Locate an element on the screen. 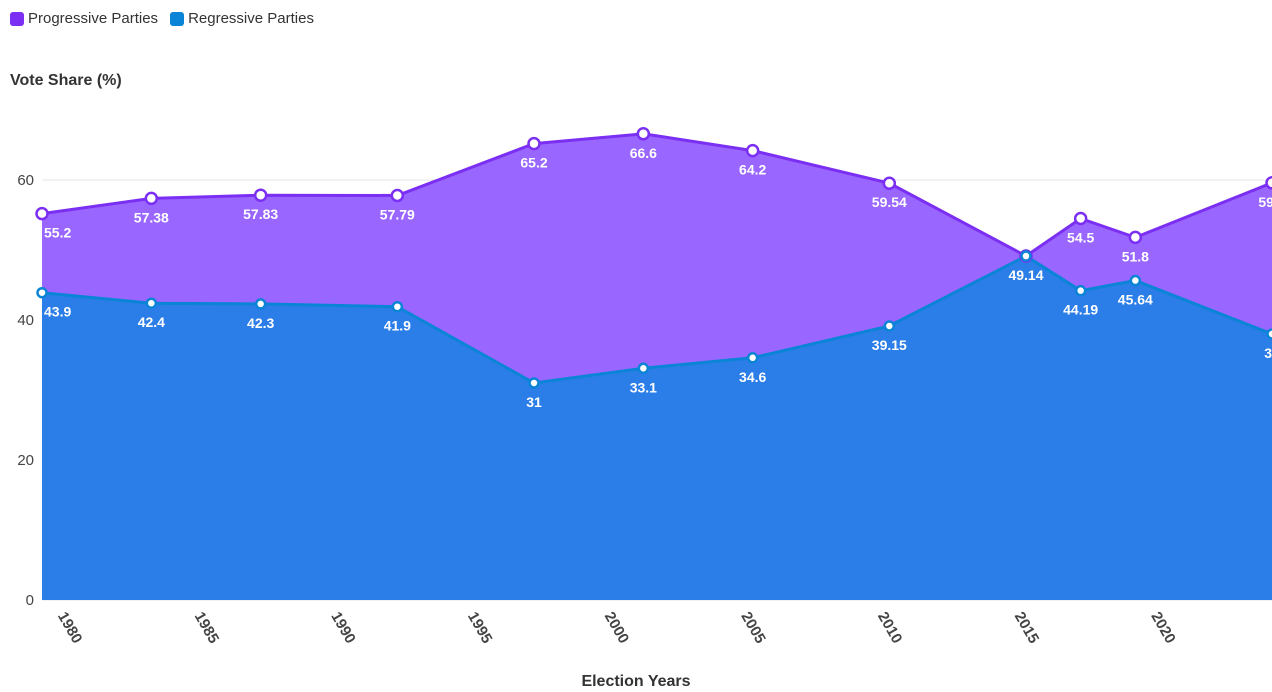 This screenshot has height=692, width=1272. data-label-regressive: 42.4 is located at coordinates (151, 322).